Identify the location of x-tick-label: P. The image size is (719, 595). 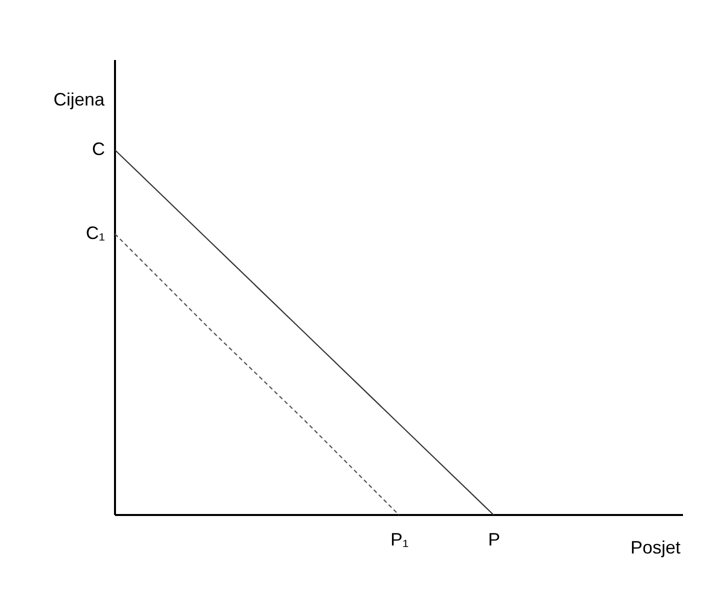
(494, 540).